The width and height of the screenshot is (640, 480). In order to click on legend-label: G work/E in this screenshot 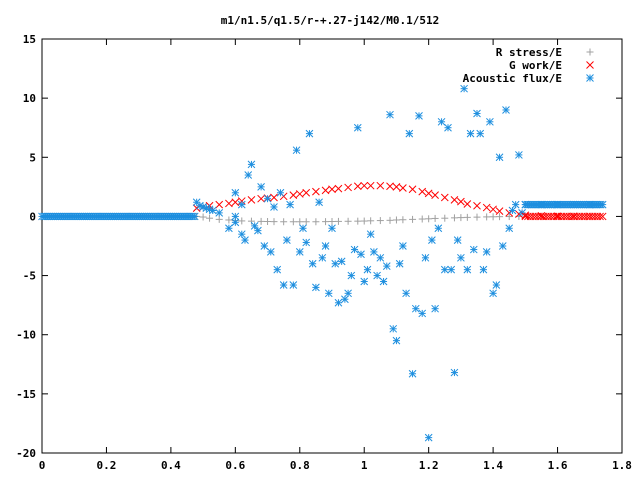, I will do `click(535, 65)`.